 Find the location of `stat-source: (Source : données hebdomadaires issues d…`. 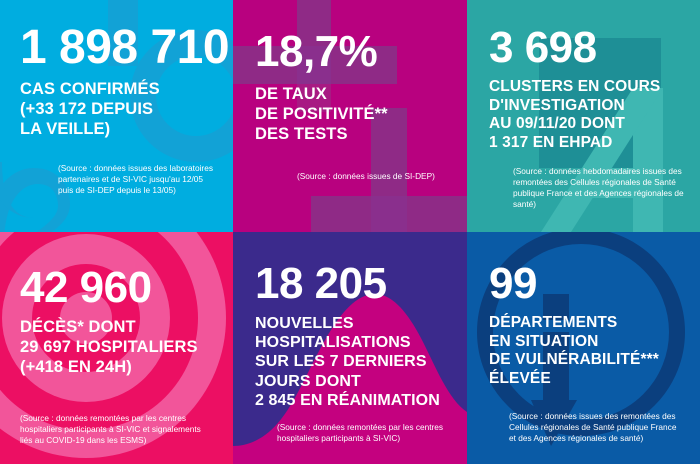

stat-source: (Source : données hebdomadaires issues d… is located at coordinates (598, 187).